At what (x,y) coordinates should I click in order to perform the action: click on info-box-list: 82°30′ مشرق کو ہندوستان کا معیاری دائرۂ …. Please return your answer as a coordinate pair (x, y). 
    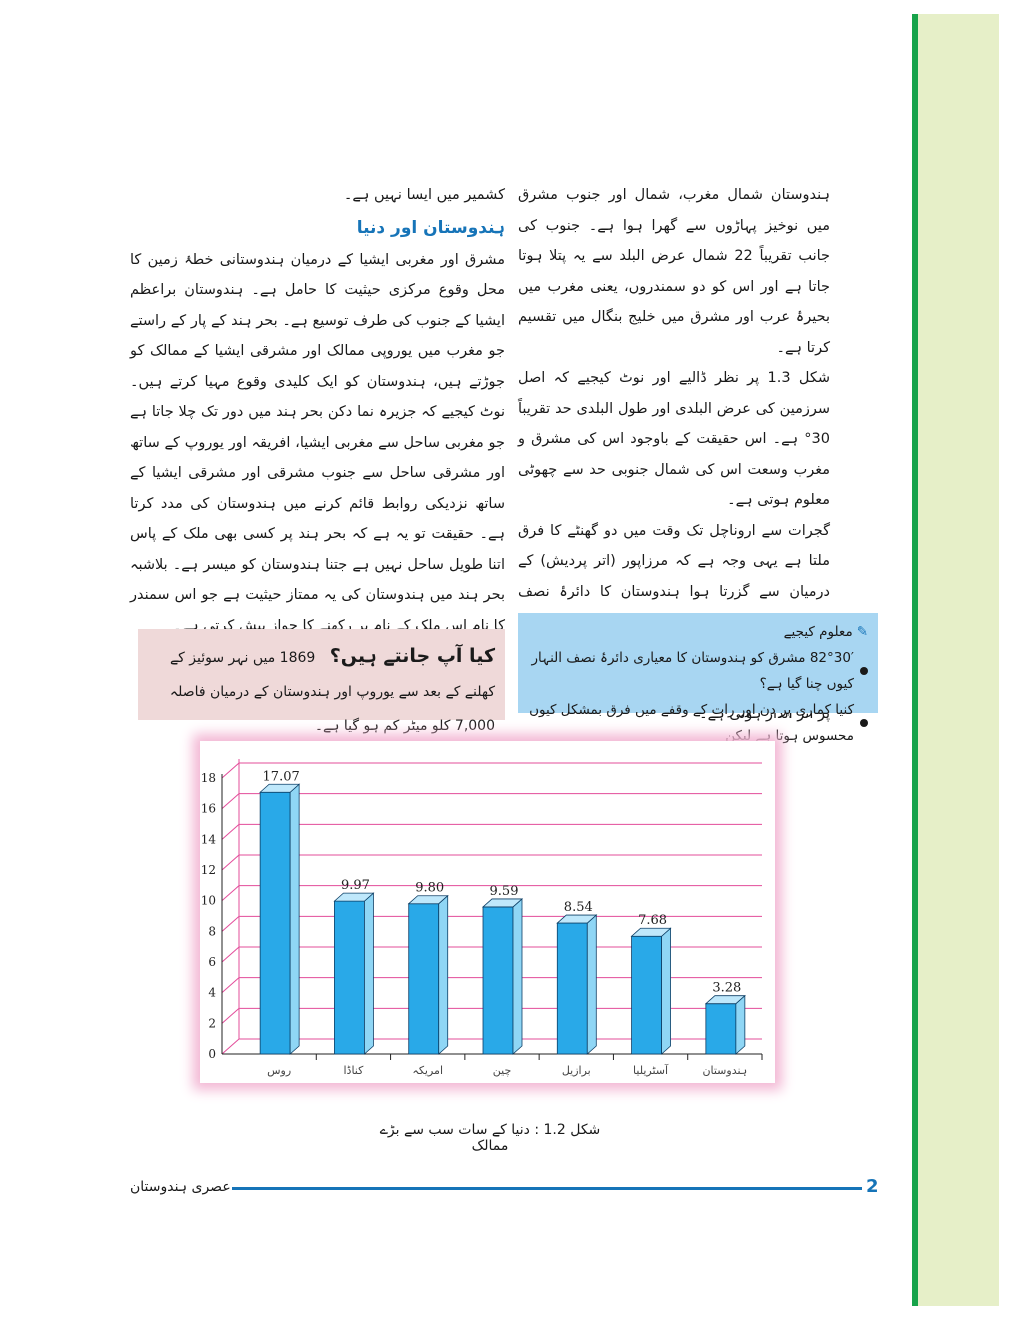
    Looking at the image, I should click on (698, 697).